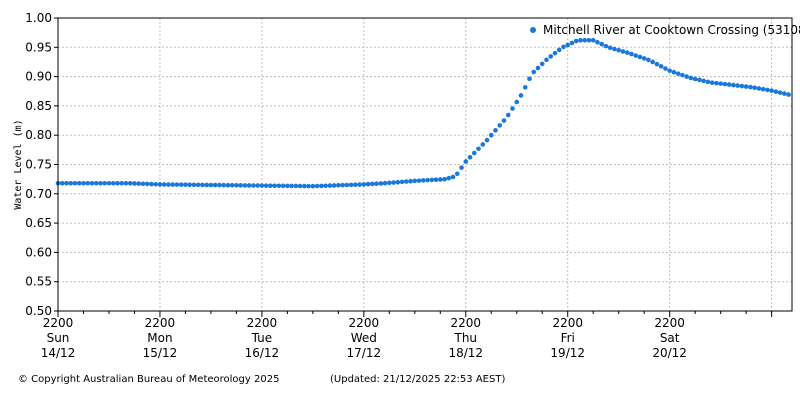 The height and width of the screenshot is (400, 800). Describe the element at coordinates (364, 338) in the screenshot. I see `x-tick-label: Wed` at that location.